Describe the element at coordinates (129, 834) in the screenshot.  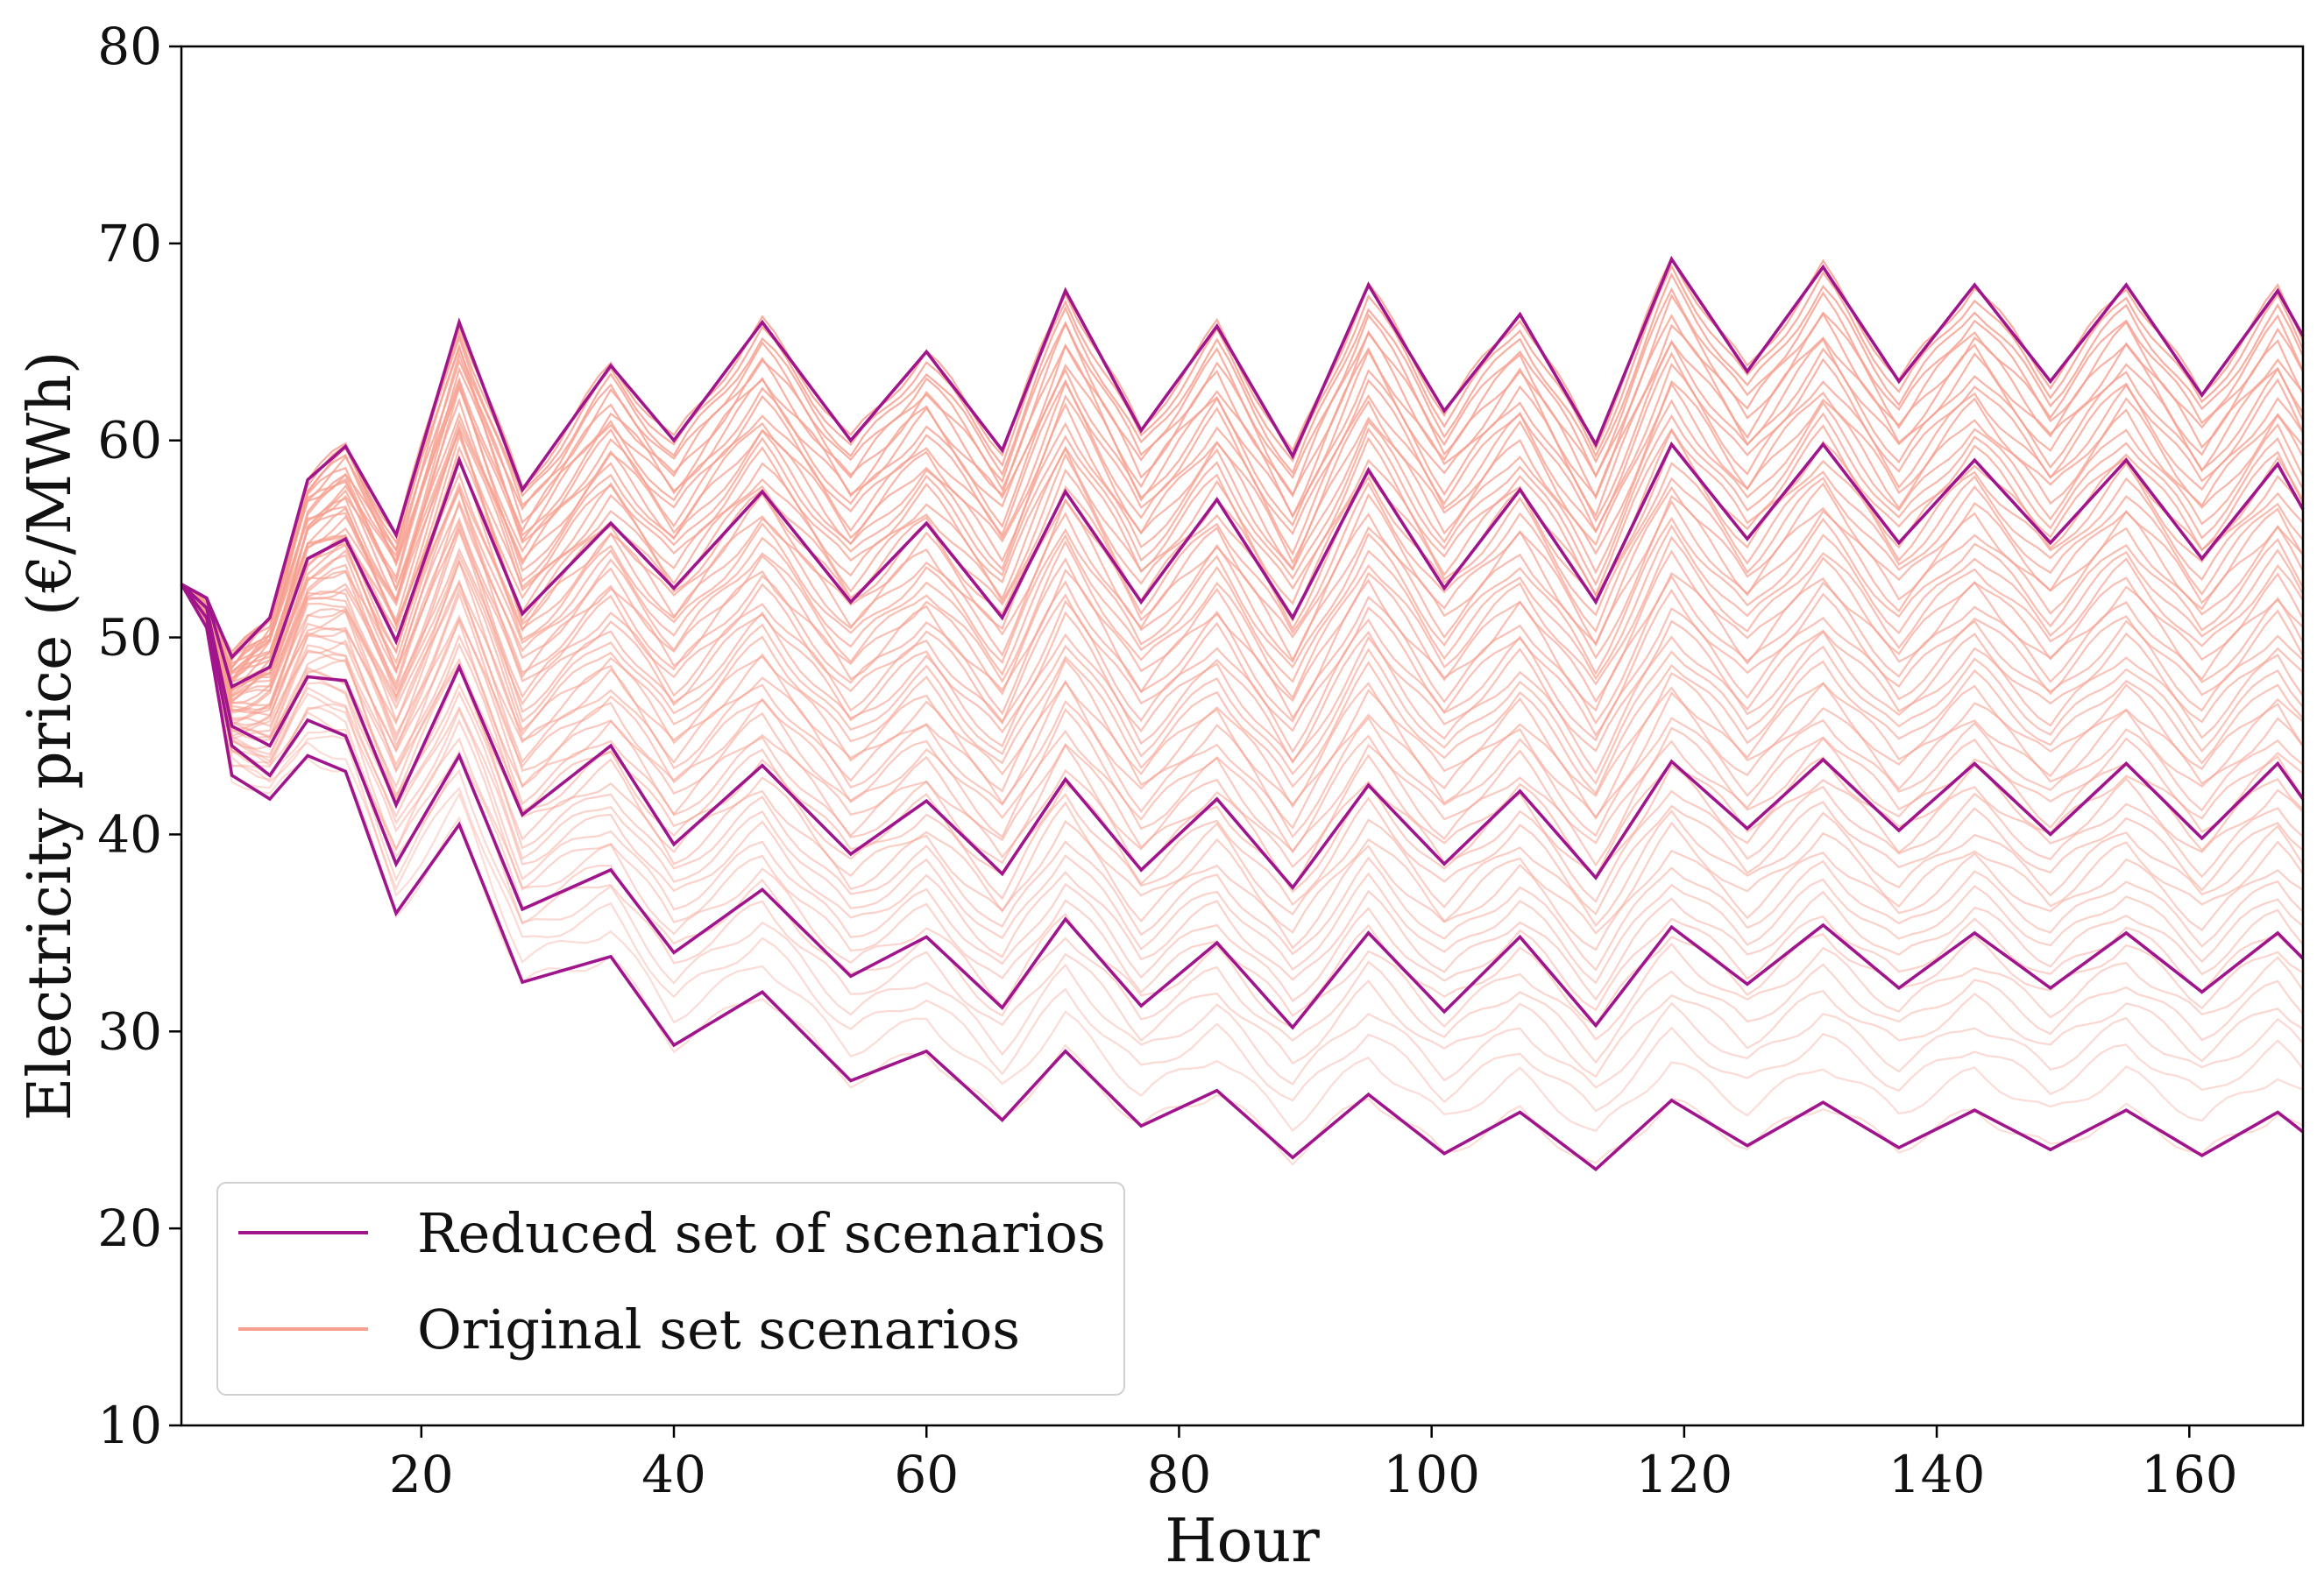
I see `y-tick-label: 40` at that location.